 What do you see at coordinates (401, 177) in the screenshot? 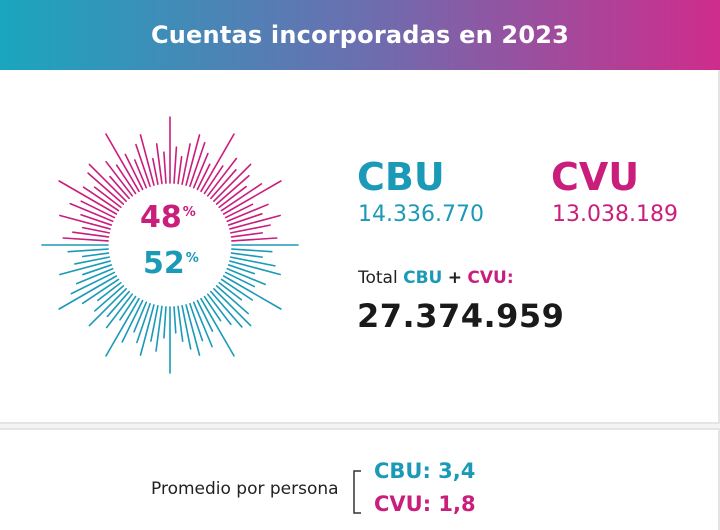
I see `cbu-title: CBU` at bounding box center [401, 177].